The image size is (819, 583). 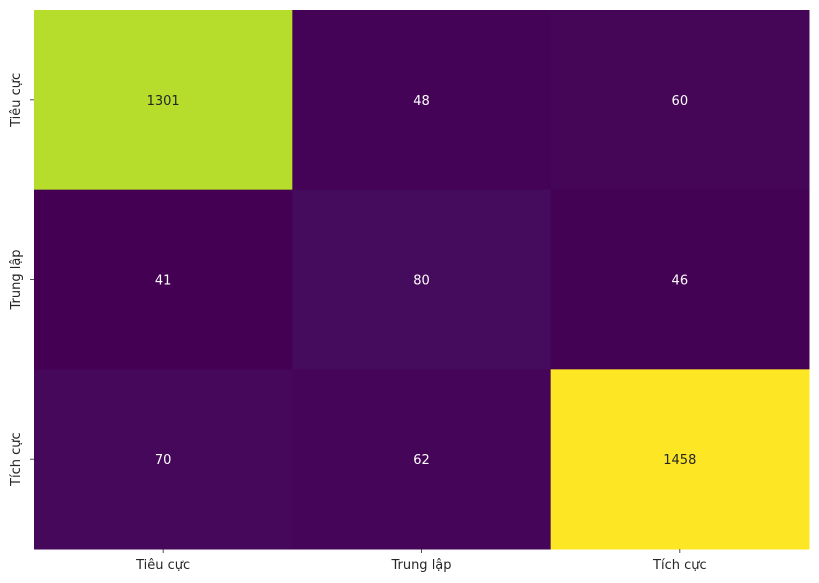 I want to click on cell-value-1-2: 46, so click(x=680, y=281).